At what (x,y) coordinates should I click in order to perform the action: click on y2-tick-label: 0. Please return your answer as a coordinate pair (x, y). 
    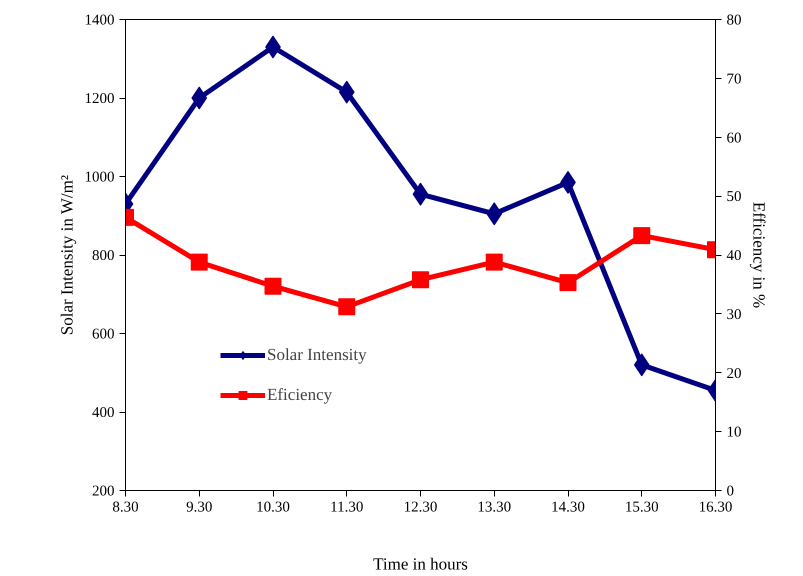
    Looking at the image, I should click on (730, 492).